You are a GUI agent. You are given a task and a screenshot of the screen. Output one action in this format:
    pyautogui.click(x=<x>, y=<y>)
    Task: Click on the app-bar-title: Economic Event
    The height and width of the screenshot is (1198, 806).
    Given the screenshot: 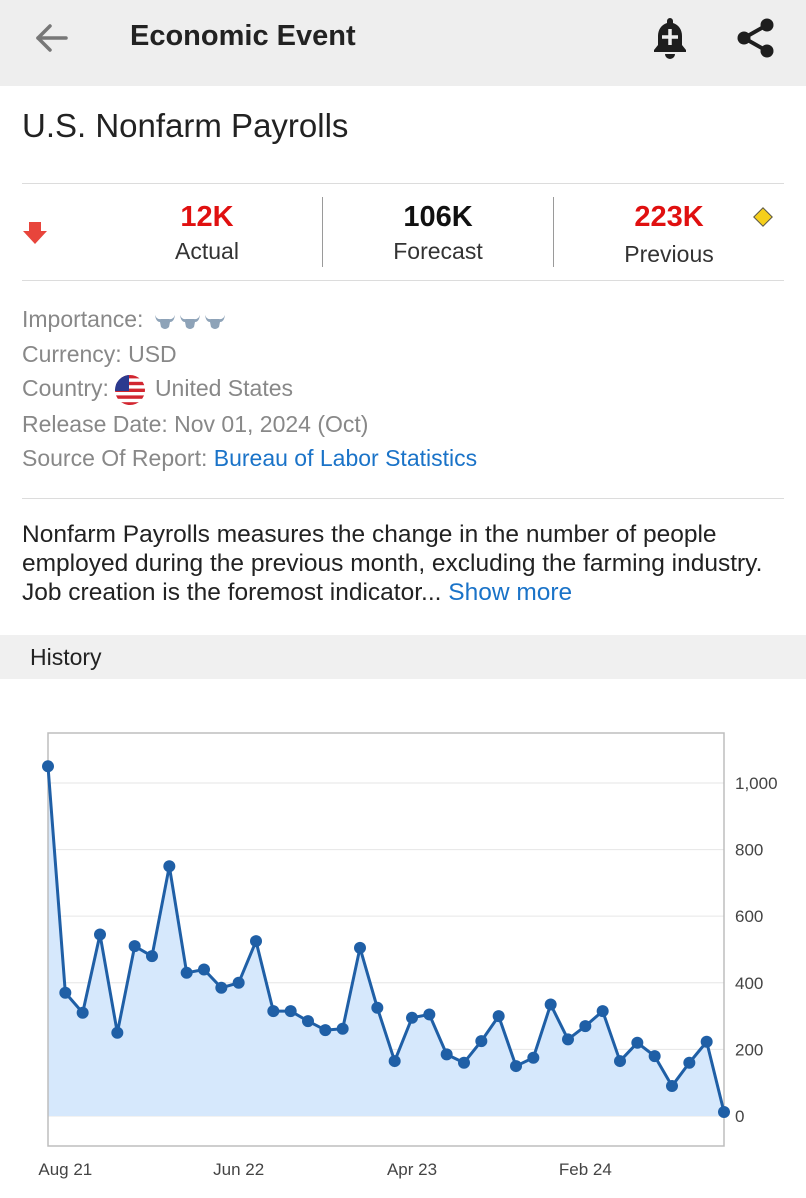 What is the action you would take?
    pyautogui.click(x=243, y=36)
    